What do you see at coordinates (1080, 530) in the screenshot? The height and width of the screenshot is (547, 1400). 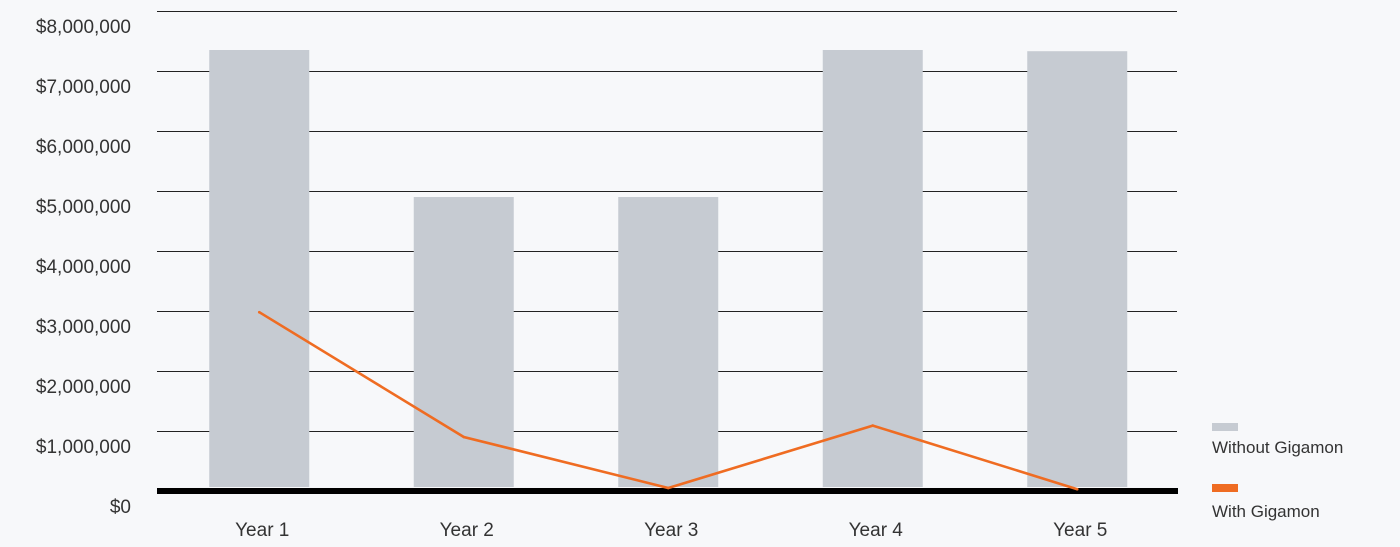 I see `x-tick-label: Year 5` at bounding box center [1080, 530].